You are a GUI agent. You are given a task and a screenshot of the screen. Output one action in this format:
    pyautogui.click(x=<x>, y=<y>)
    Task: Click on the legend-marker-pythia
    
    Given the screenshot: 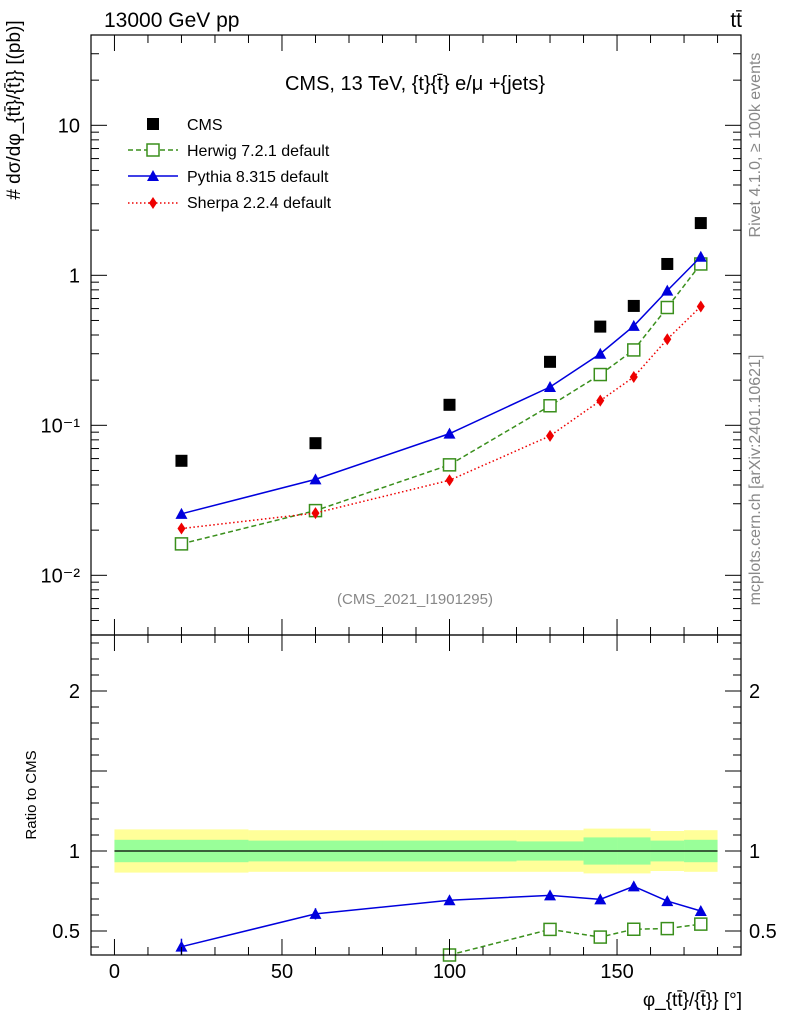 What is the action you would take?
    pyautogui.click(x=153, y=175)
    